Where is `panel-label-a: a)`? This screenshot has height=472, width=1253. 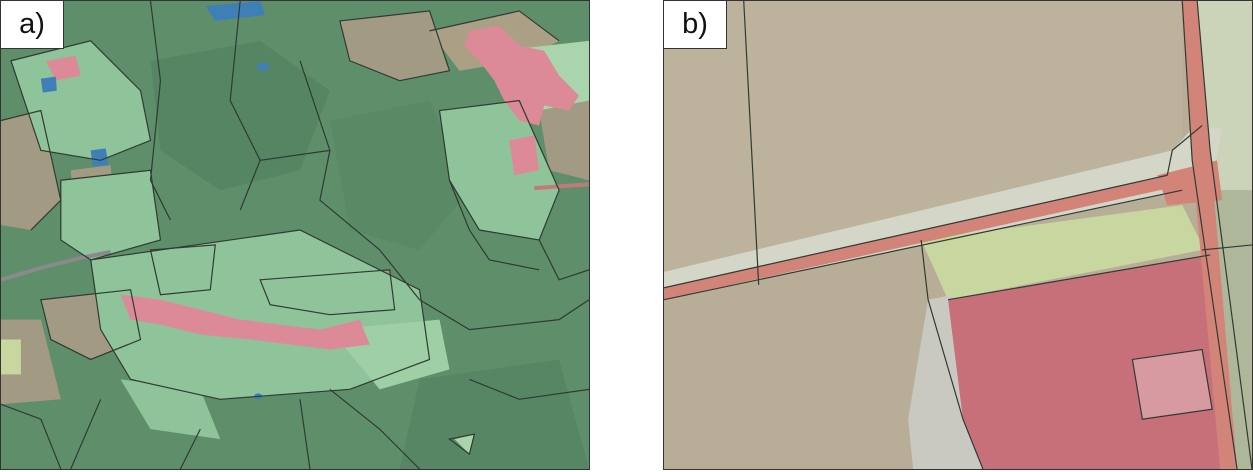 panel-label-a: a) is located at coordinates (32, 25).